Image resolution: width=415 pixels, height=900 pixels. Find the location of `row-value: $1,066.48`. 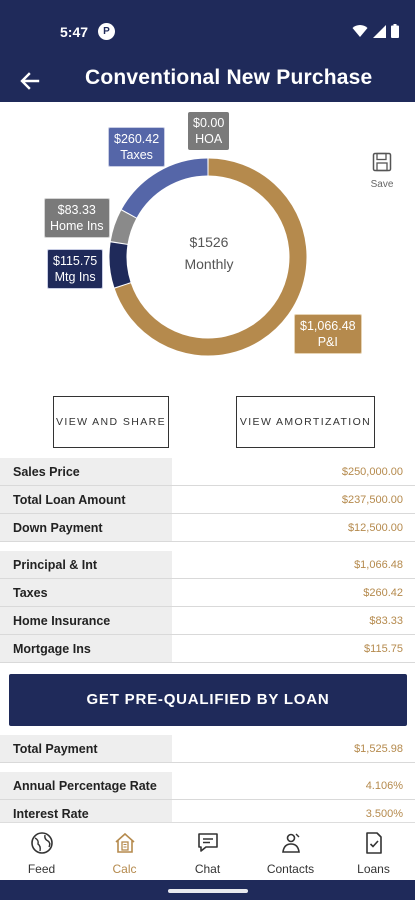

row-value: $1,066.48 is located at coordinates (378, 564).